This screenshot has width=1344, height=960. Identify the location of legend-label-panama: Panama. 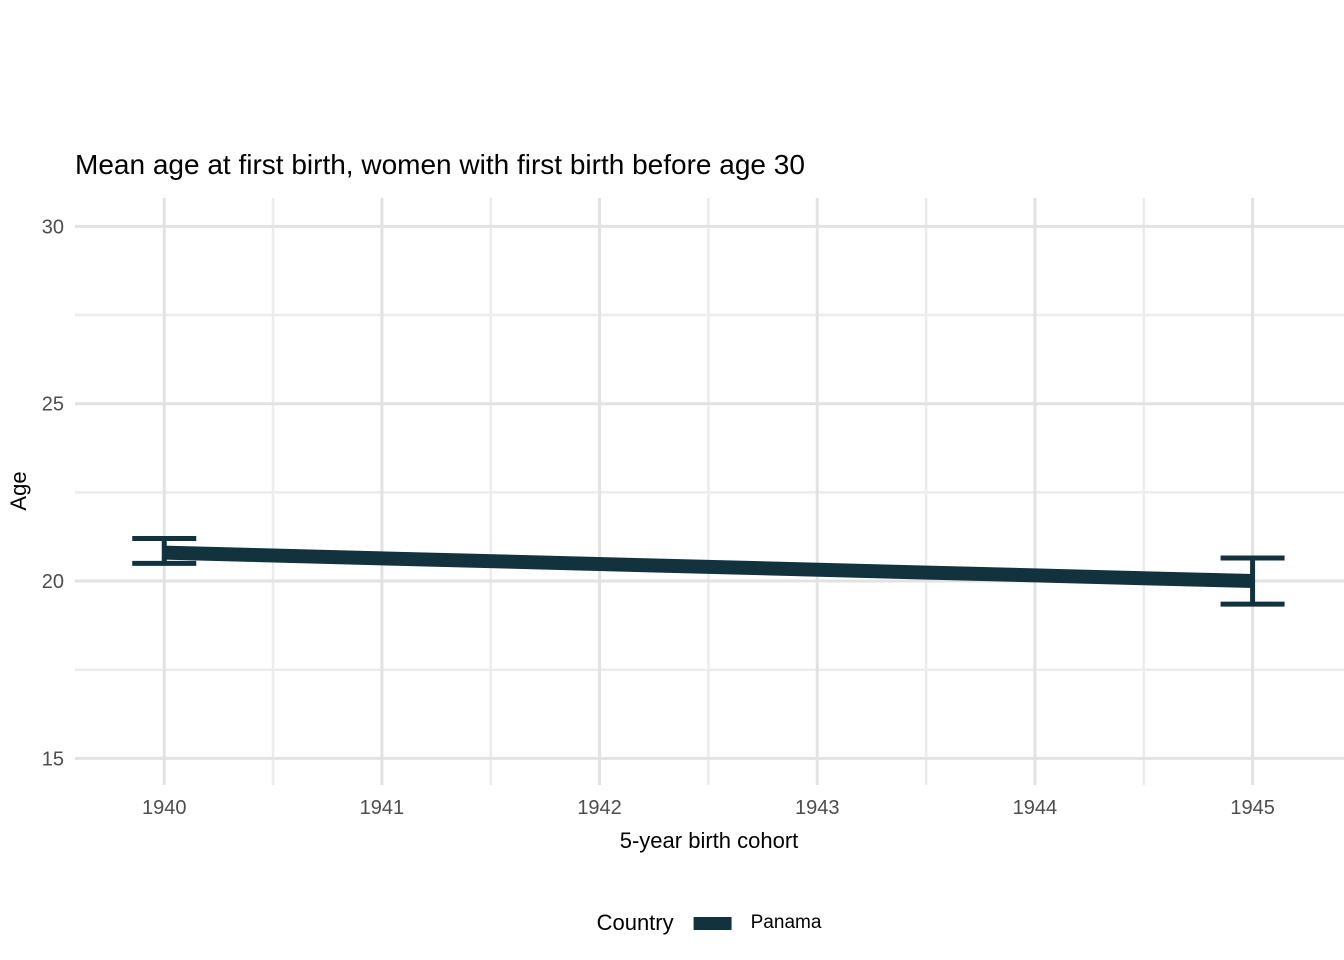
(786, 922).